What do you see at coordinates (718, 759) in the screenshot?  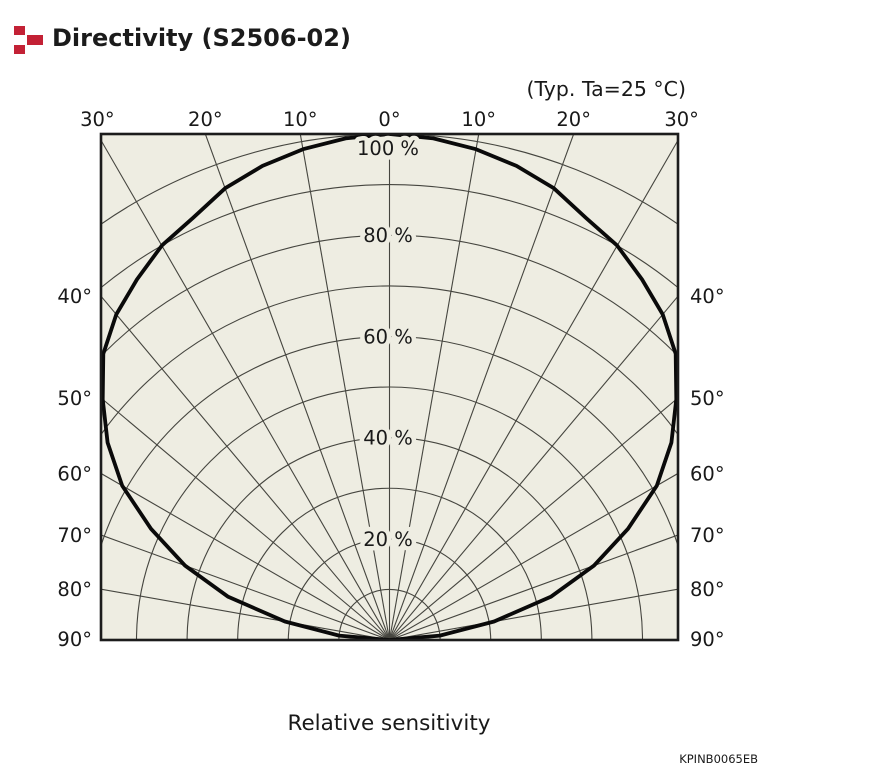 I see `chart-footnote: KPINB0065EB` at bounding box center [718, 759].